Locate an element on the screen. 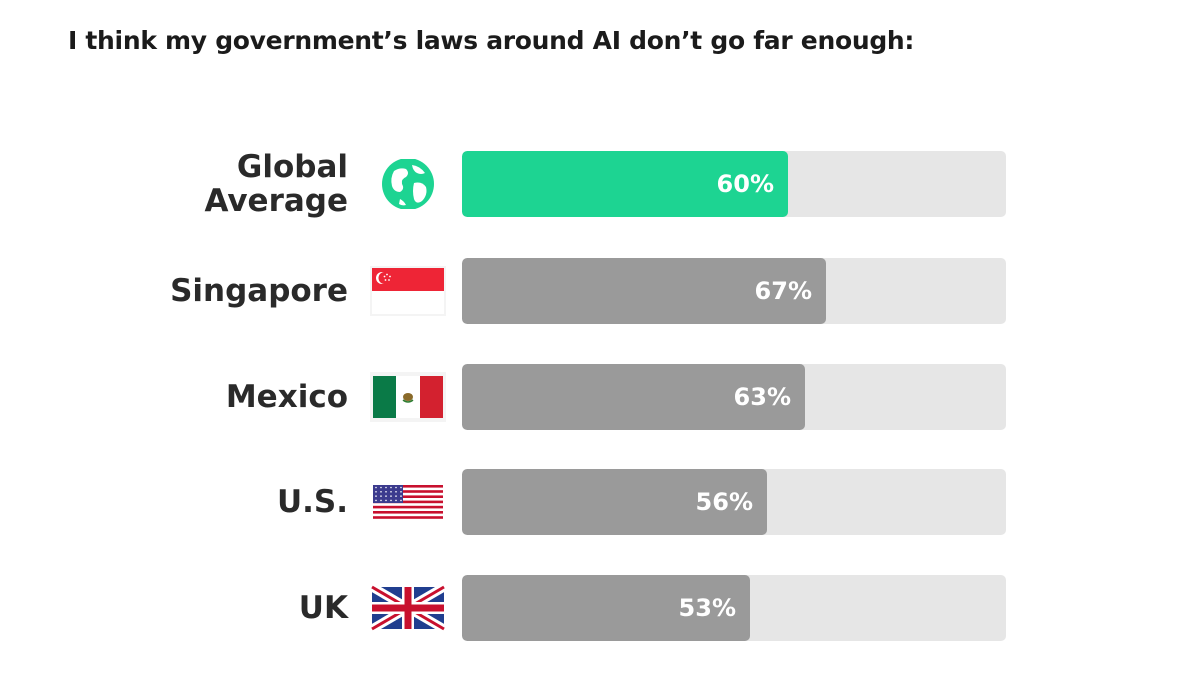 The image size is (1200, 678). bar-row: UK 53% is located at coordinates (600, 608).